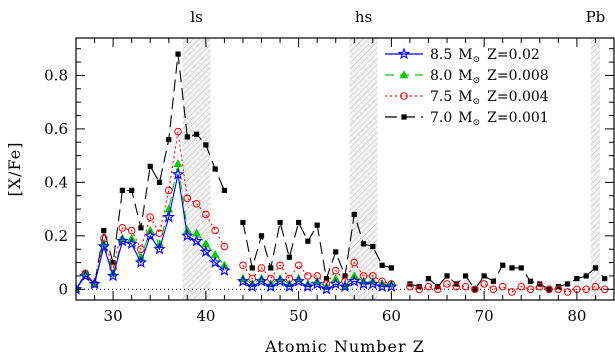 Image resolution: width=615 pixels, height=360 pixels. I want to click on x-tick-label: 50, so click(298, 316).